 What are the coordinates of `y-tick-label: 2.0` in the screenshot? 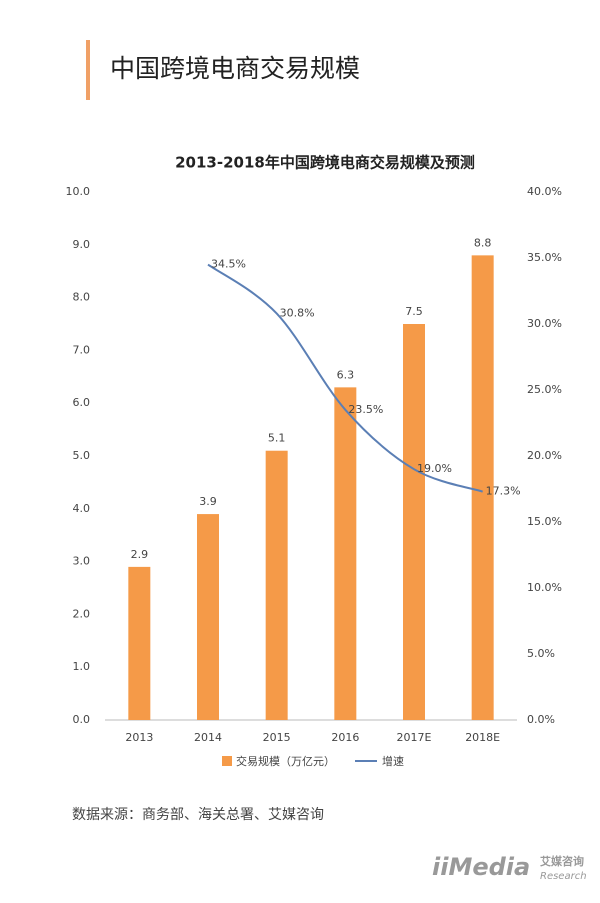 It's located at (82, 613).